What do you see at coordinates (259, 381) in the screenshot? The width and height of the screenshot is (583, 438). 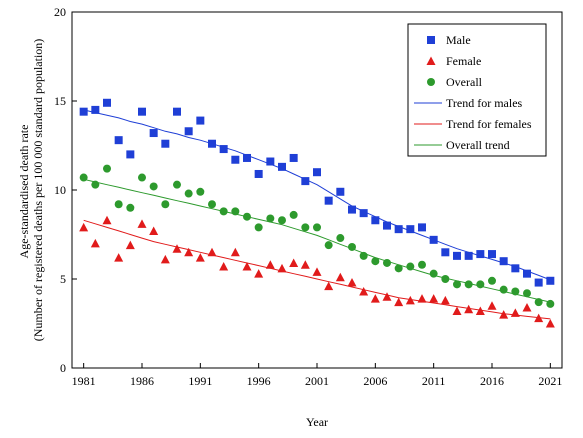 I see `x-tick-label: 1996` at bounding box center [259, 381].